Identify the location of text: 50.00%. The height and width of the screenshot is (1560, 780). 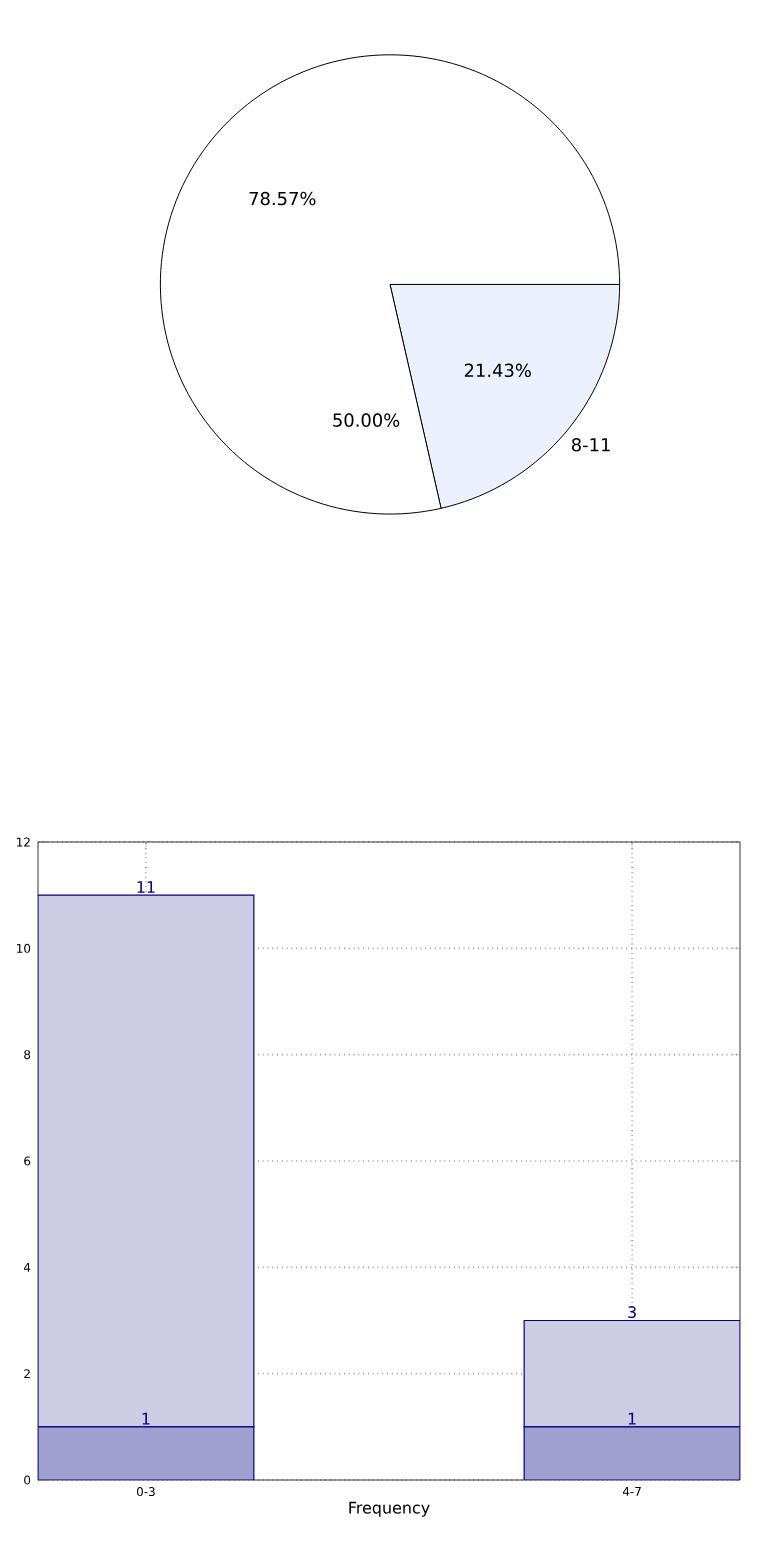
(366, 420).